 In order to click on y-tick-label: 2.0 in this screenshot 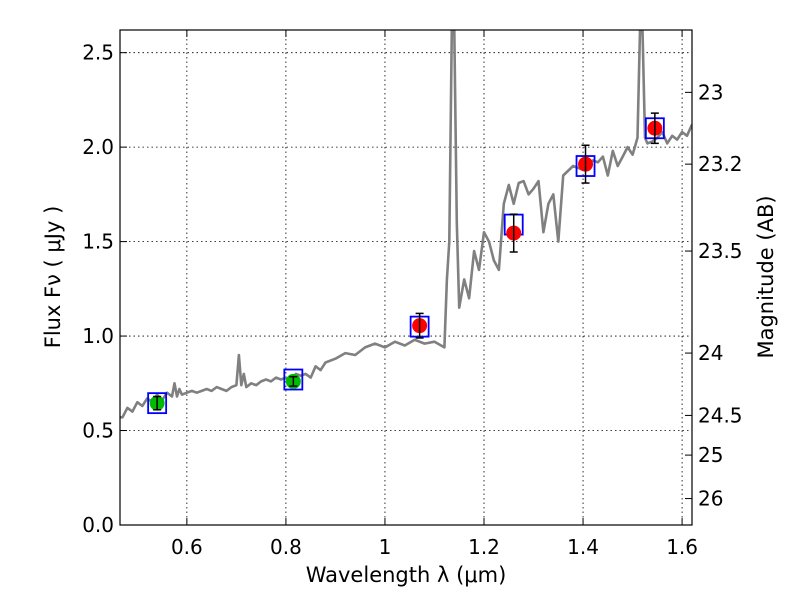, I will do `click(98, 147)`.